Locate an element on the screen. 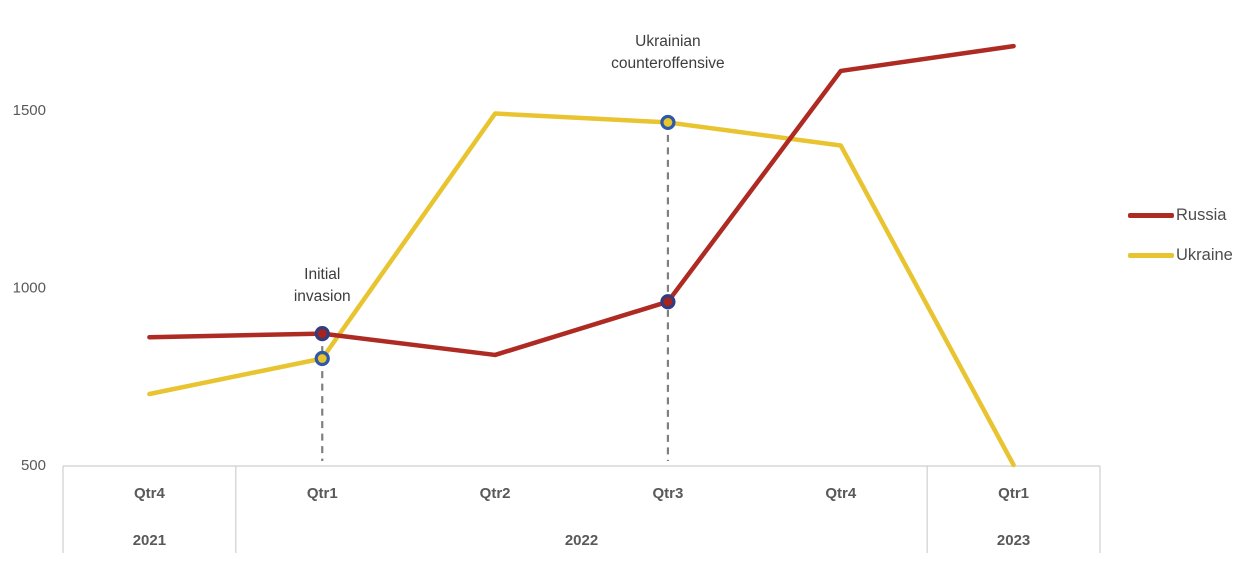  annotation-line1: Ukrainian is located at coordinates (668, 41).